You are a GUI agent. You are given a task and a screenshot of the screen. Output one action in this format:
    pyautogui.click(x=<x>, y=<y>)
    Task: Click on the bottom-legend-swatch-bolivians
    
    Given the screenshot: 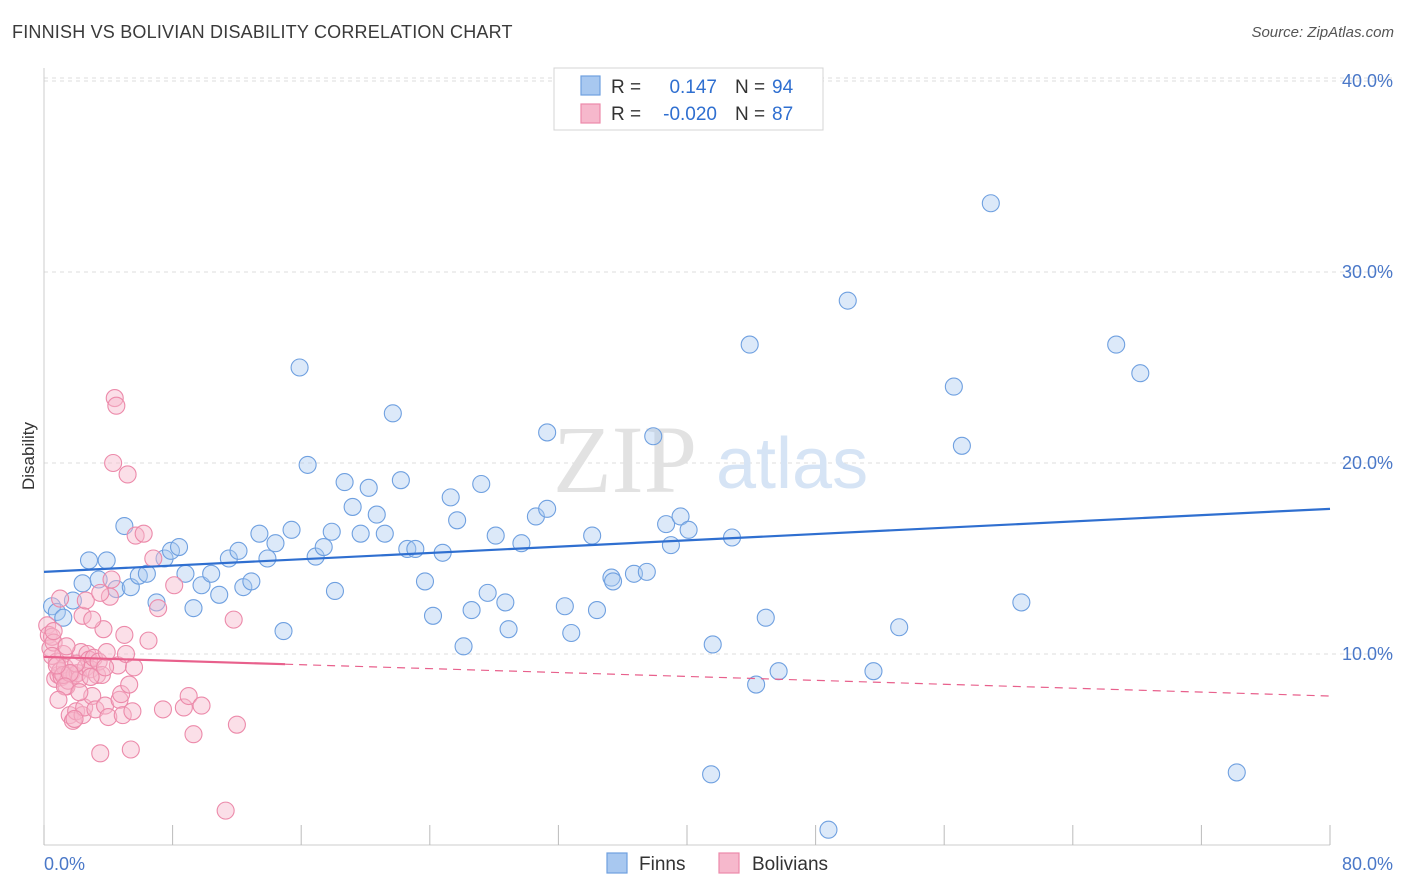 What is the action you would take?
    pyautogui.click(x=729, y=863)
    